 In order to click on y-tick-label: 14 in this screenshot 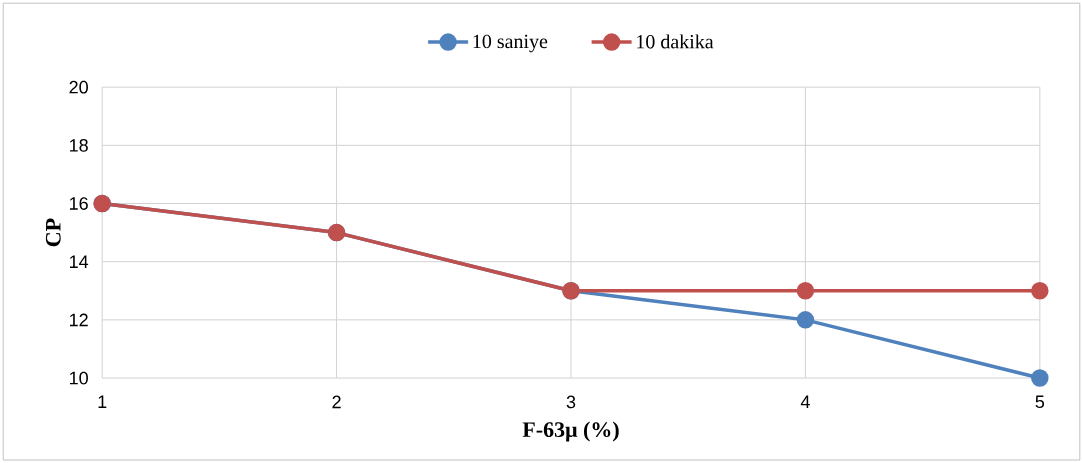, I will do `click(79, 261)`.